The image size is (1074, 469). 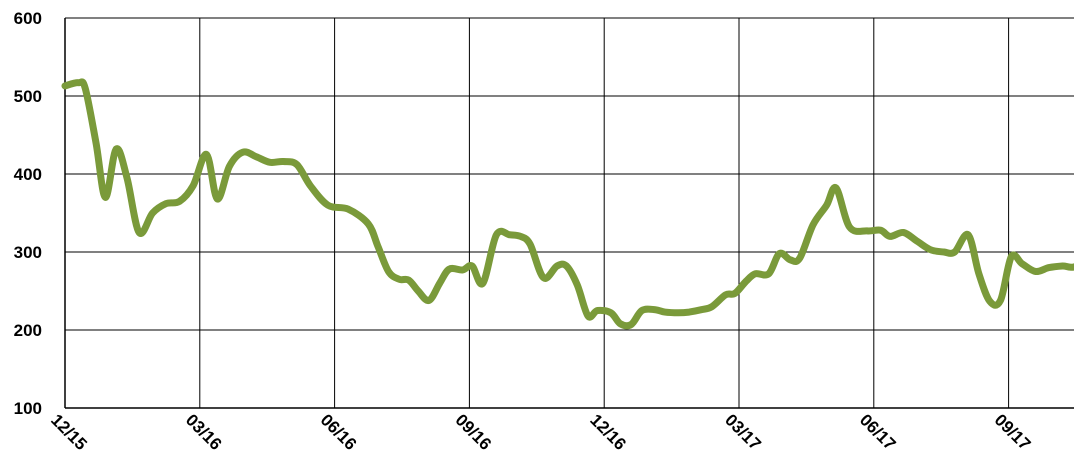 I want to click on y-tick-label: 500, so click(x=28, y=96).